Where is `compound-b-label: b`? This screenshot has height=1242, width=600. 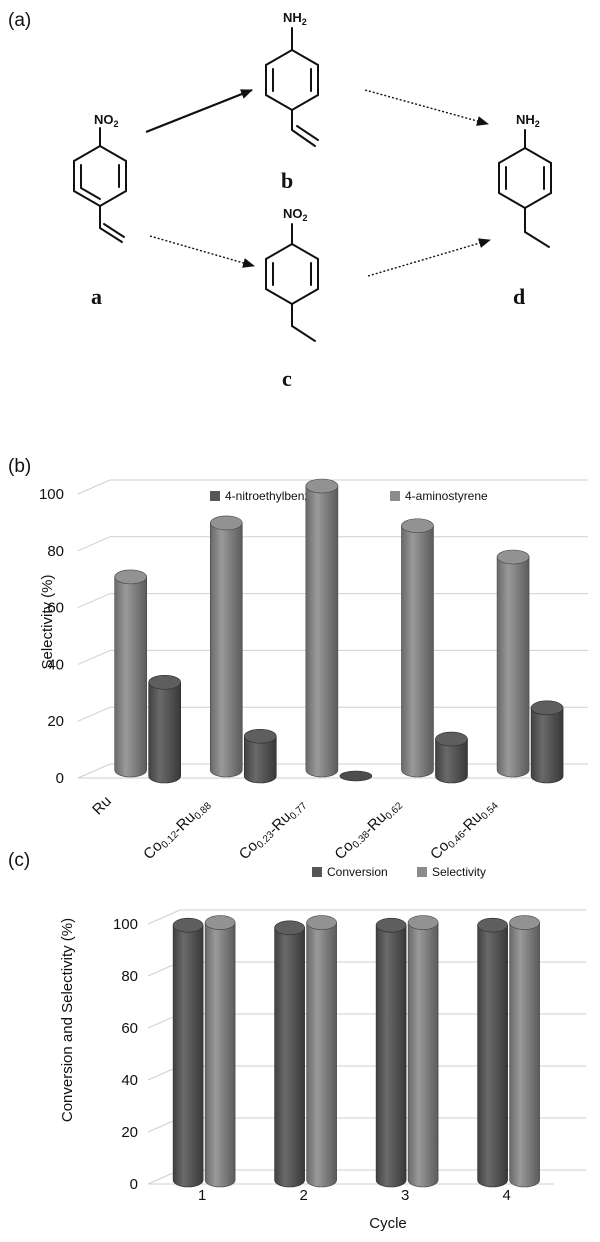 compound-b-label: b is located at coordinates (287, 180).